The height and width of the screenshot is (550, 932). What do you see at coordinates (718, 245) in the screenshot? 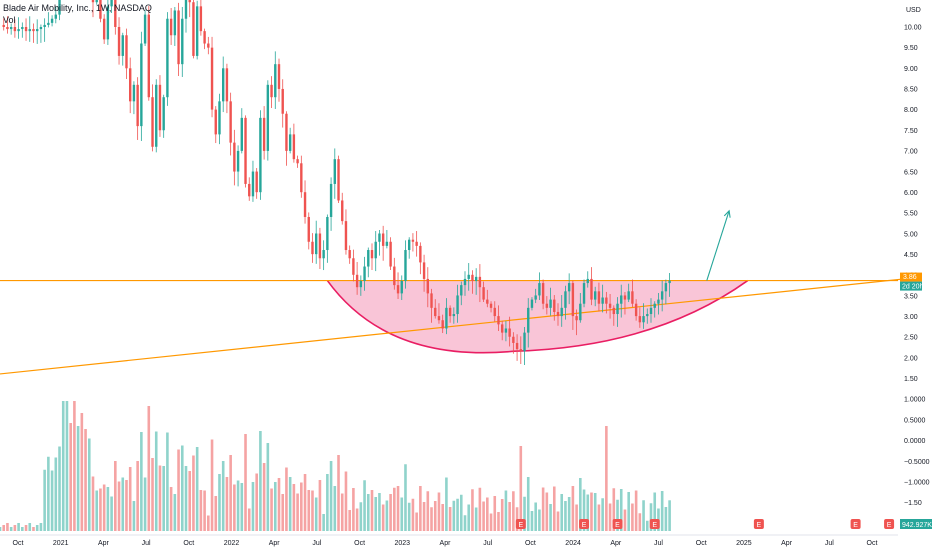
I see `breakout-arrow` at bounding box center [718, 245].